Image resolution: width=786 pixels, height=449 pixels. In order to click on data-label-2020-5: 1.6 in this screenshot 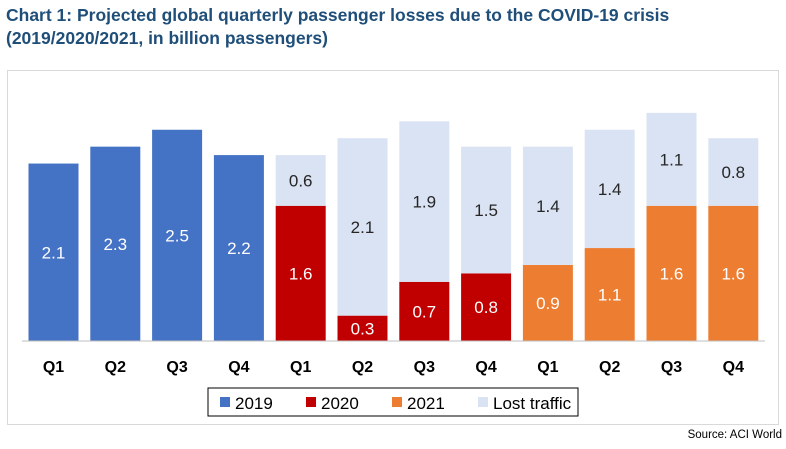, I will do `click(301, 273)`.